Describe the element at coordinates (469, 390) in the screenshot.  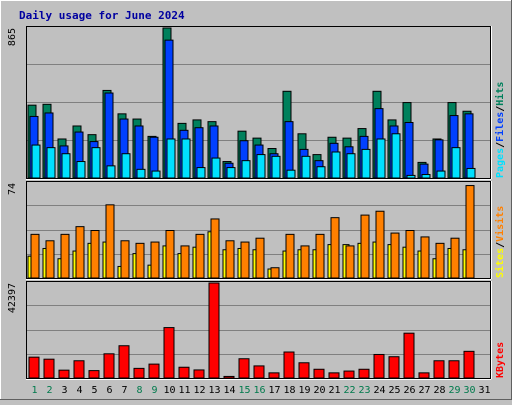
I see `x-tick-label: 30` at that location.